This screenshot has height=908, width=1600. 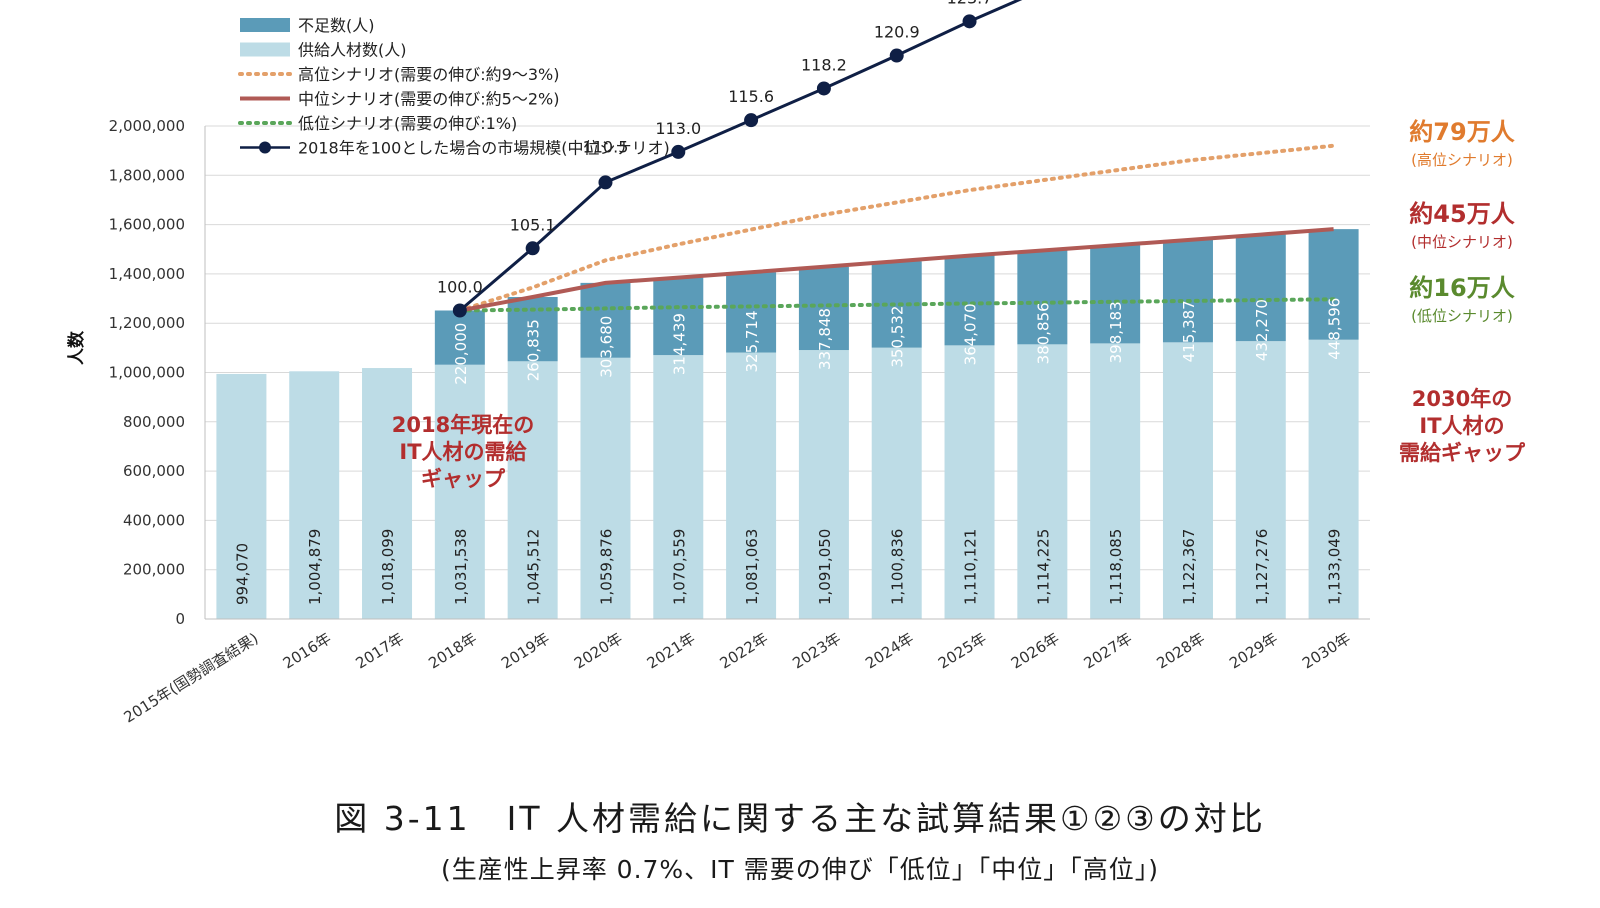 What do you see at coordinates (970, 3) in the screenshot?
I see `market-size-label: 123.7` at bounding box center [970, 3].